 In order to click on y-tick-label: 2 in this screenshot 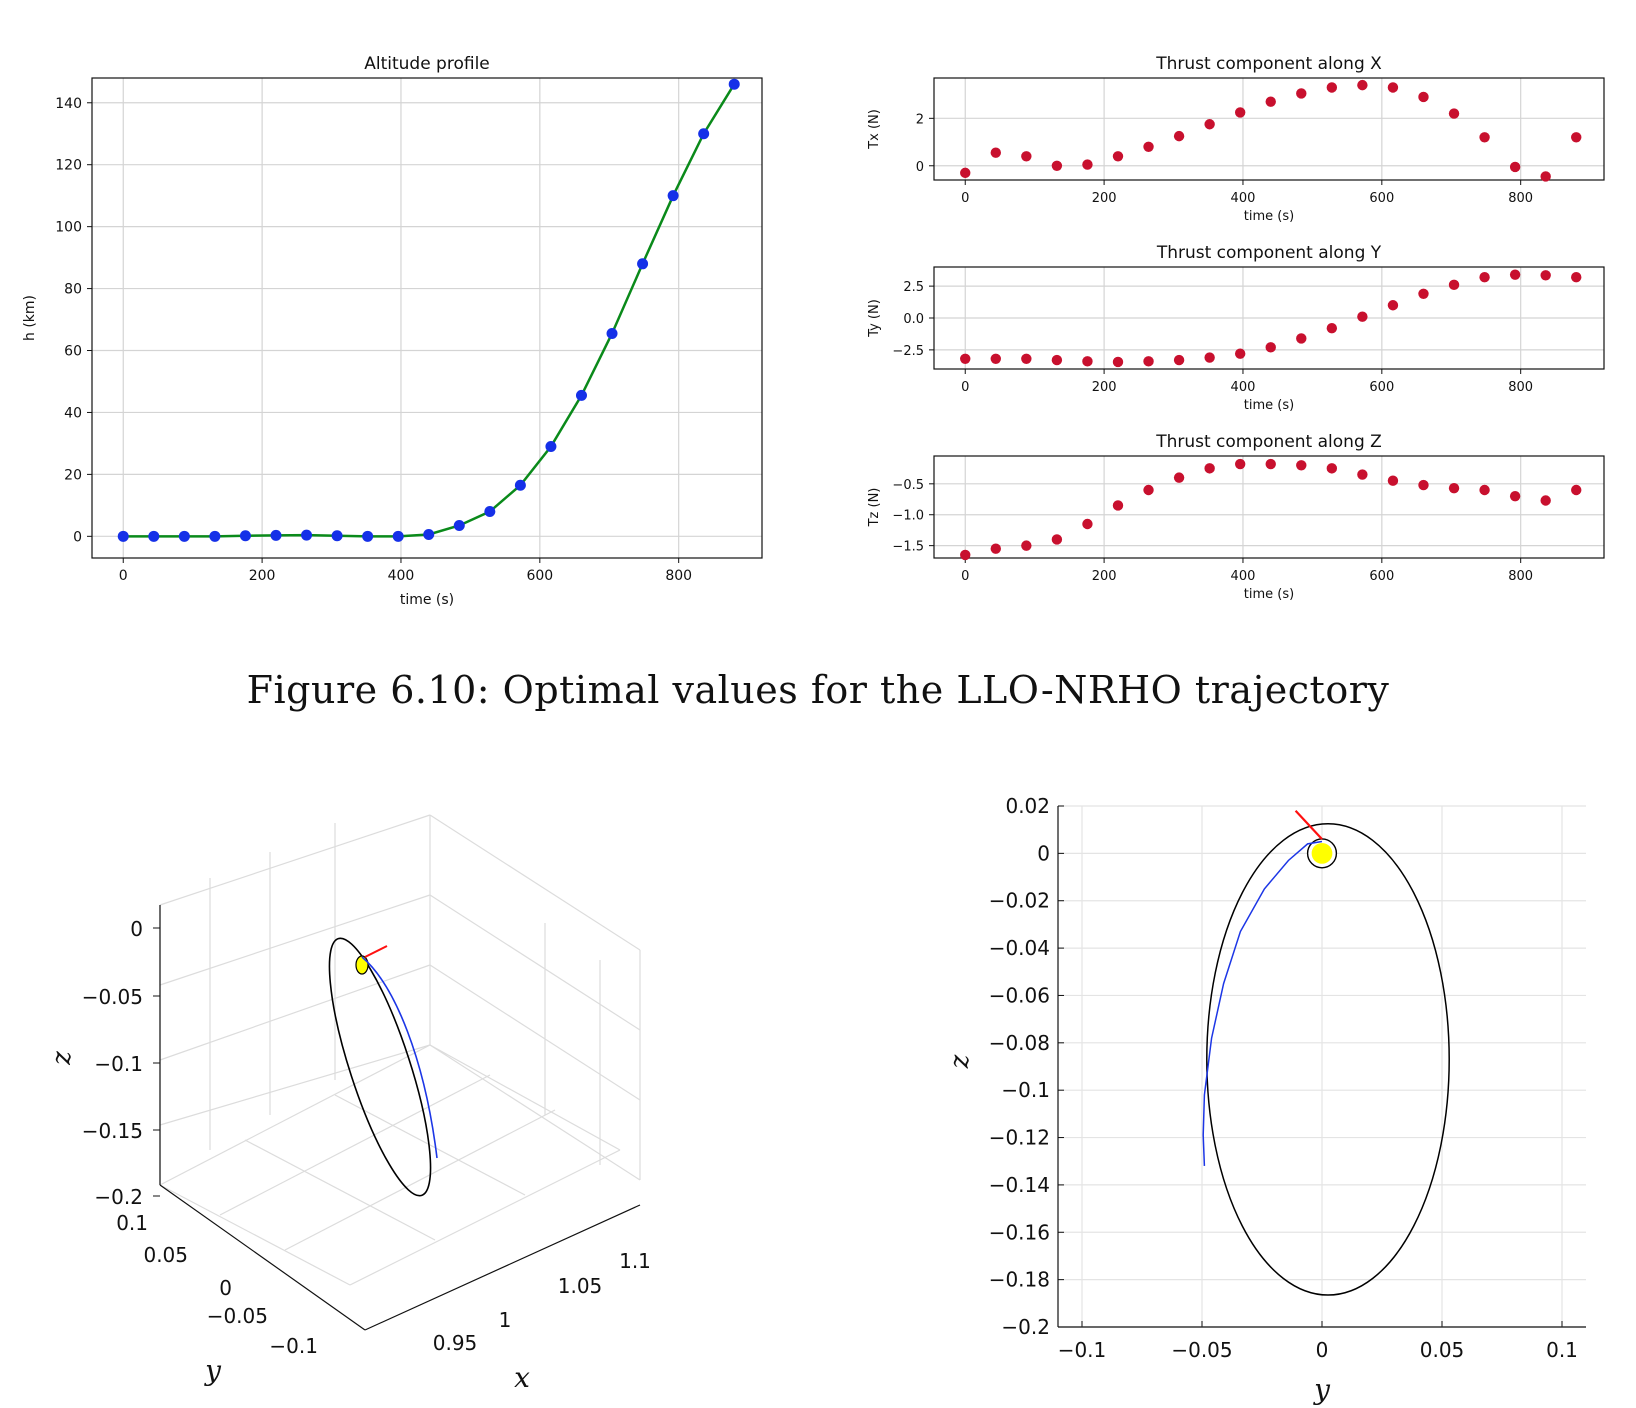, I will do `click(920, 119)`.